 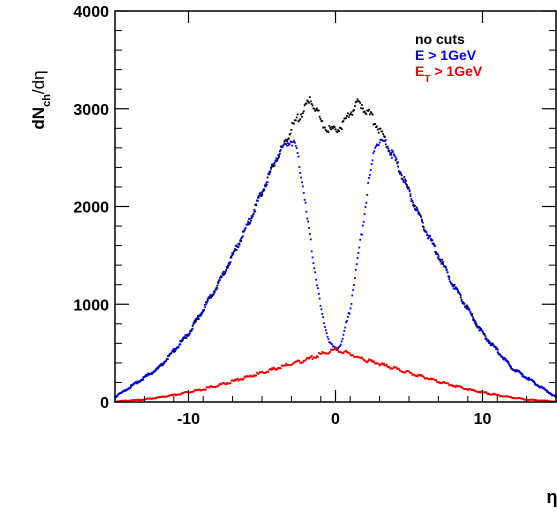 What do you see at coordinates (449, 74) in the screenshot?
I see `legend-entry: ET > 1GeV` at bounding box center [449, 74].